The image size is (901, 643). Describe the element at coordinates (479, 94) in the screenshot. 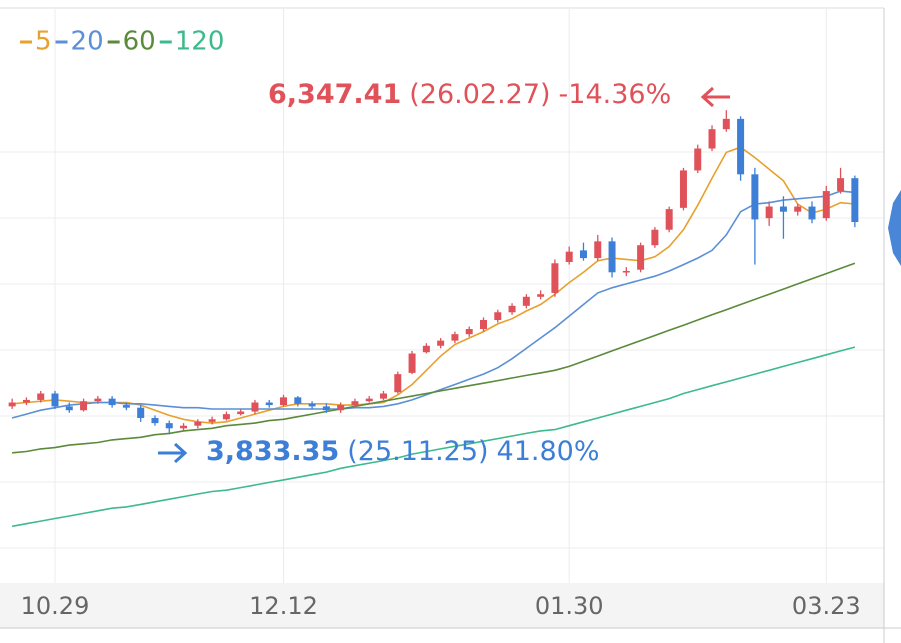

I see `annotation-part: (26.02.27)` at that location.